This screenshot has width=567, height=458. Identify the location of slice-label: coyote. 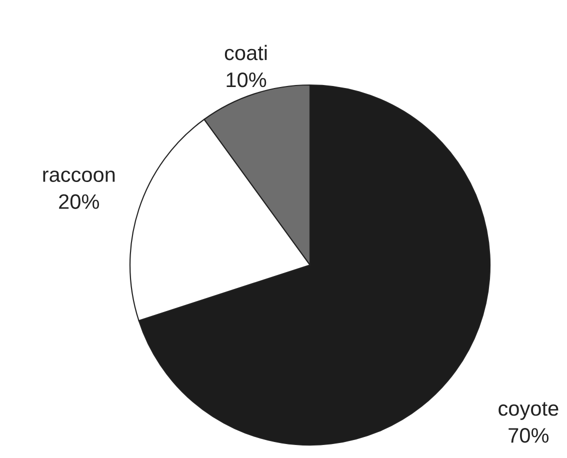
(528, 411).